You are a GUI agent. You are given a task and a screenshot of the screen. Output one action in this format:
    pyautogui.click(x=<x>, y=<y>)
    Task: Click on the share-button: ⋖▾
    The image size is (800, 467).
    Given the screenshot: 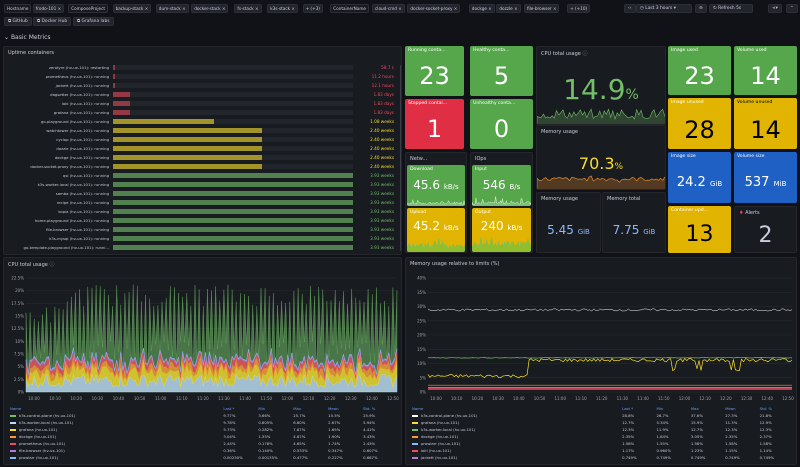 What is the action you would take?
    pyautogui.click(x=775, y=8)
    